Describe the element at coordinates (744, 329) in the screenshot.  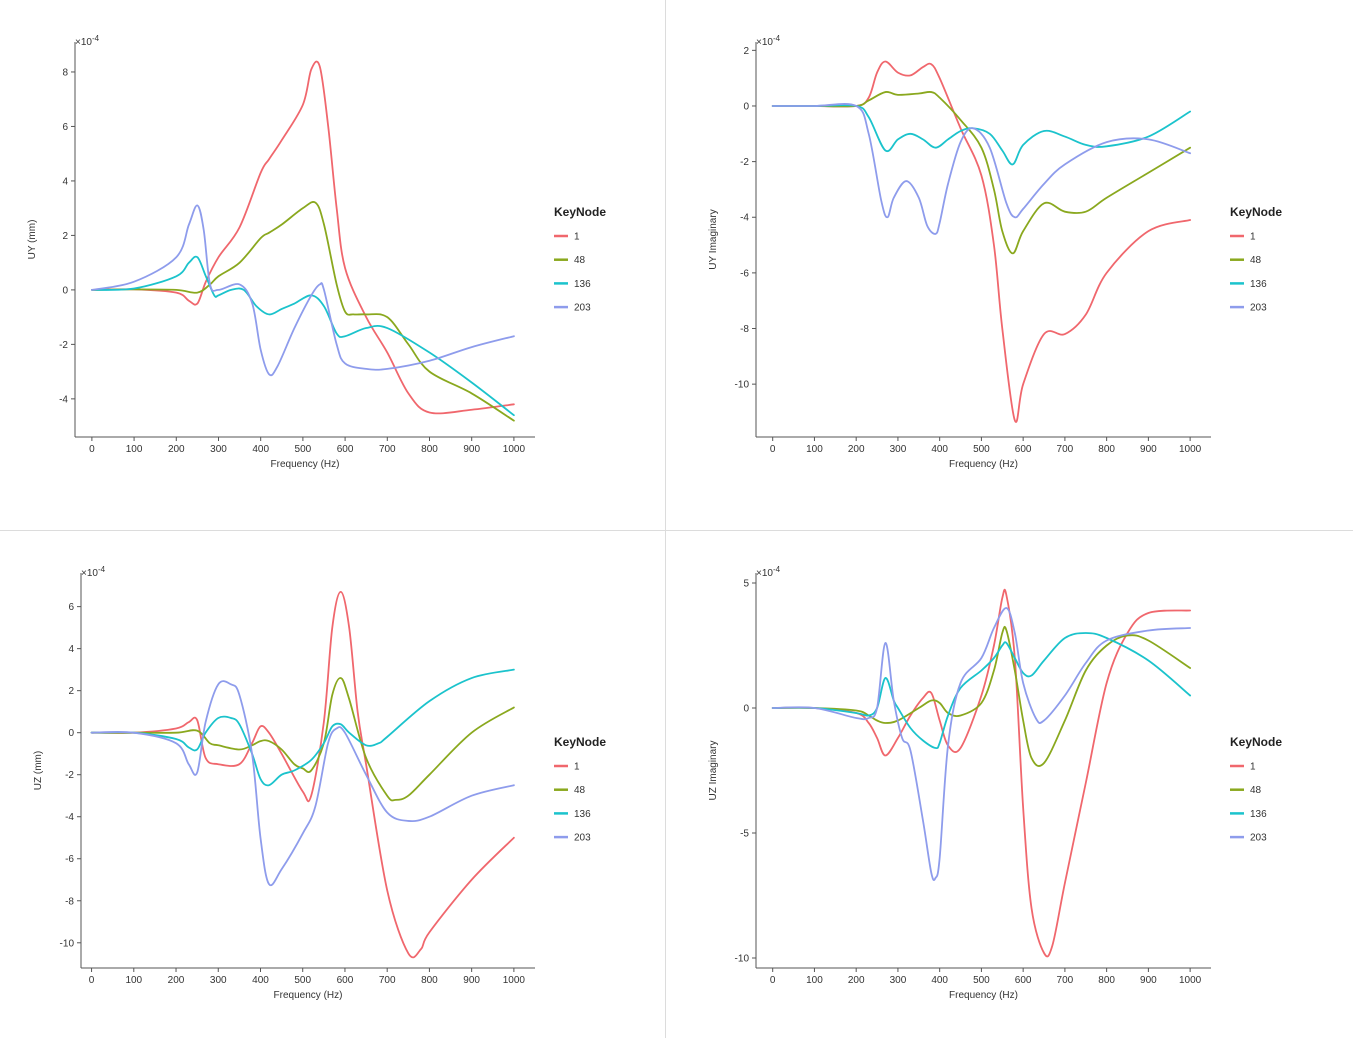
I see `y-tick-label: -8` at that location.